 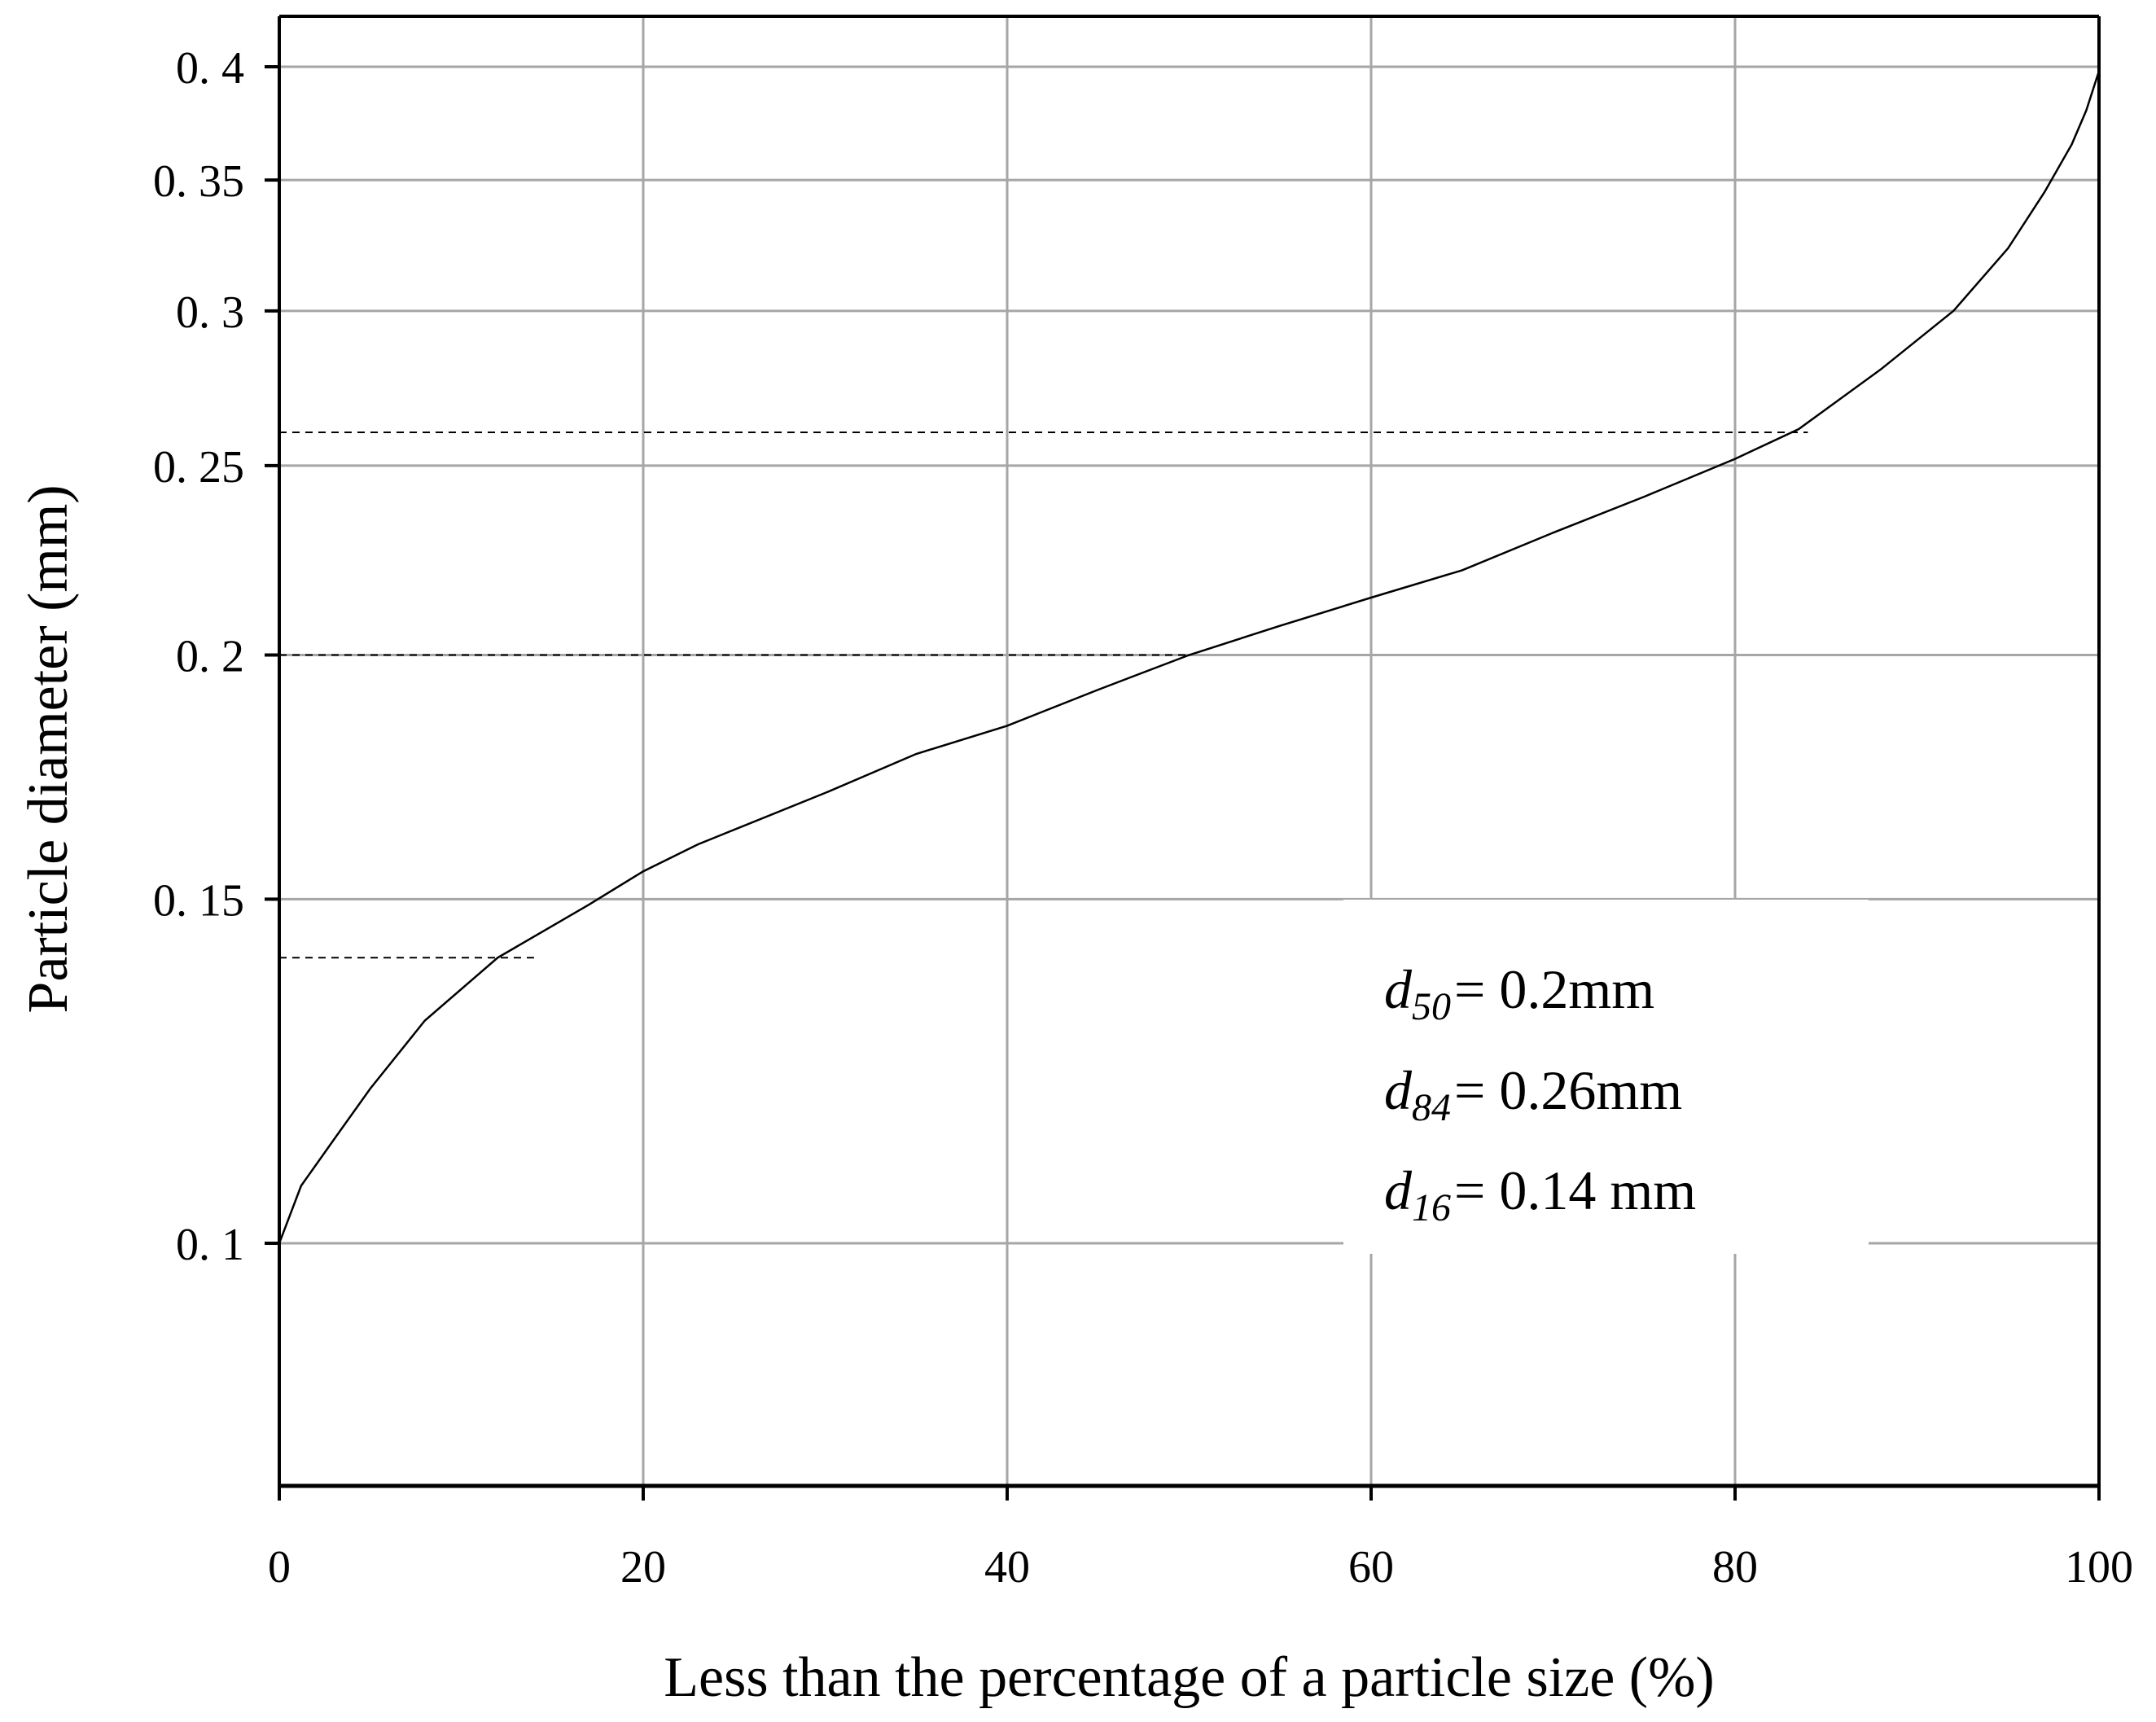 What do you see at coordinates (2099, 1567) in the screenshot?
I see `x-tick-label: 100` at bounding box center [2099, 1567].